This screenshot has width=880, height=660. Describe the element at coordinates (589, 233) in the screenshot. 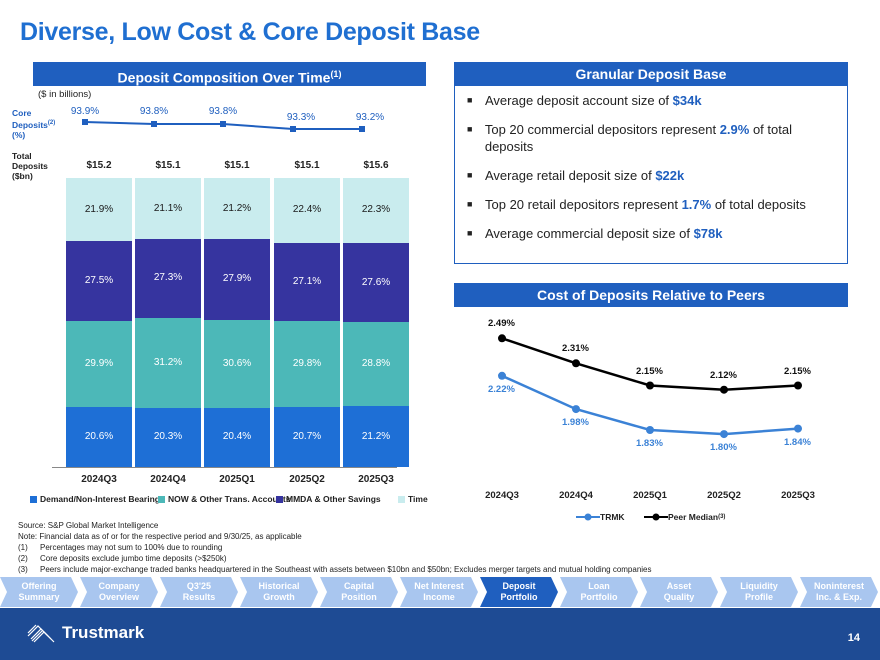

I see `bullet-text: Average commercial deposit size of` at that location.